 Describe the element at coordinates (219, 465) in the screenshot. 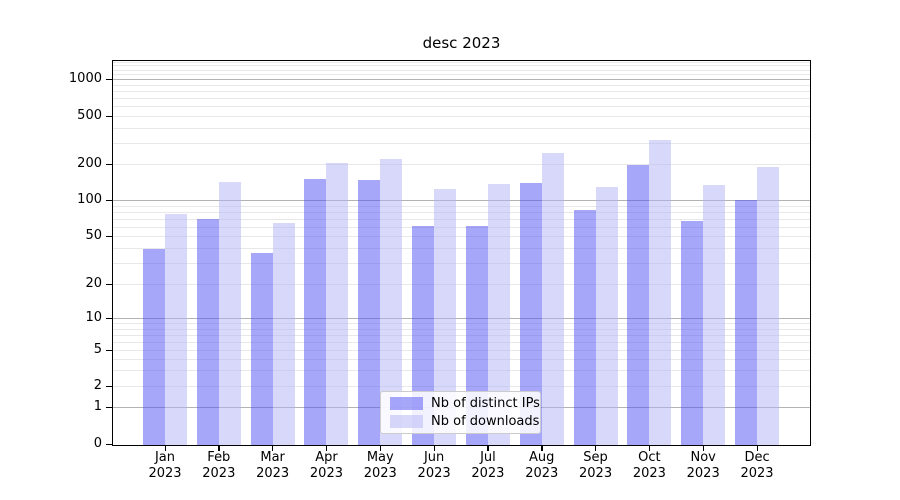

I see `x-tick-label-feb: Feb 2023` at that location.